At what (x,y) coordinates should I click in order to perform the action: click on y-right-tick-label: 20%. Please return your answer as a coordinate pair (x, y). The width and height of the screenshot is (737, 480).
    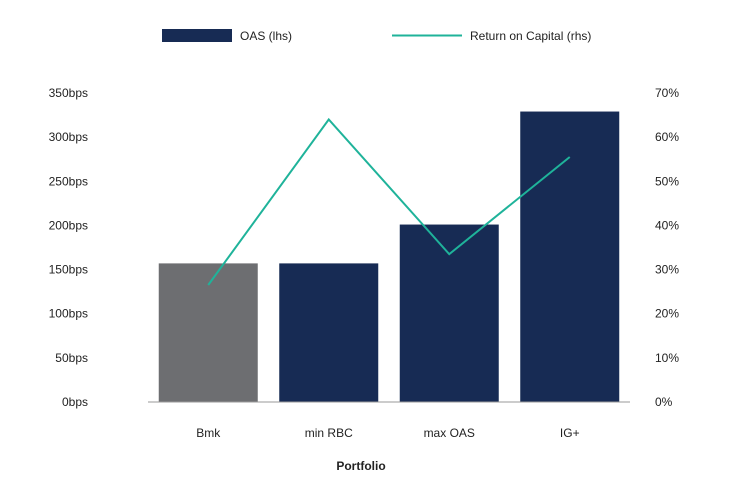
    Looking at the image, I should click on (667, 314).